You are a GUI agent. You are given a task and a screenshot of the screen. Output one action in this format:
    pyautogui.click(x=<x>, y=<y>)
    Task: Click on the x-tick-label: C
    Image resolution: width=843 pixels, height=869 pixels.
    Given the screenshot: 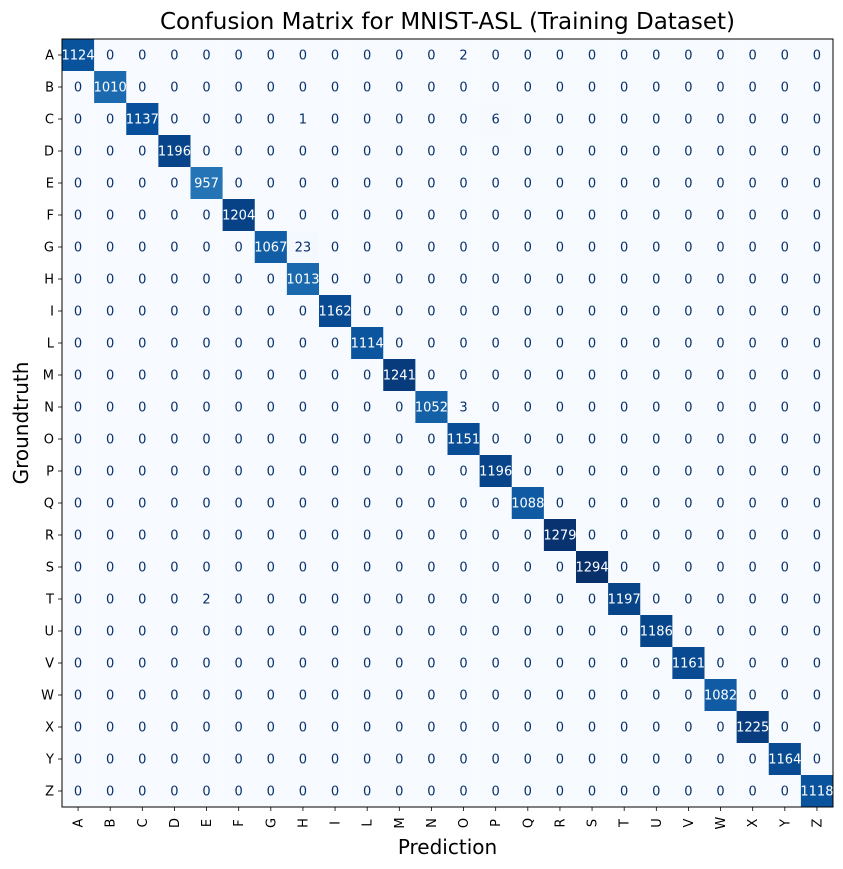 What is the action you would take?
    pyautogui.click(x=143, y=822)
    